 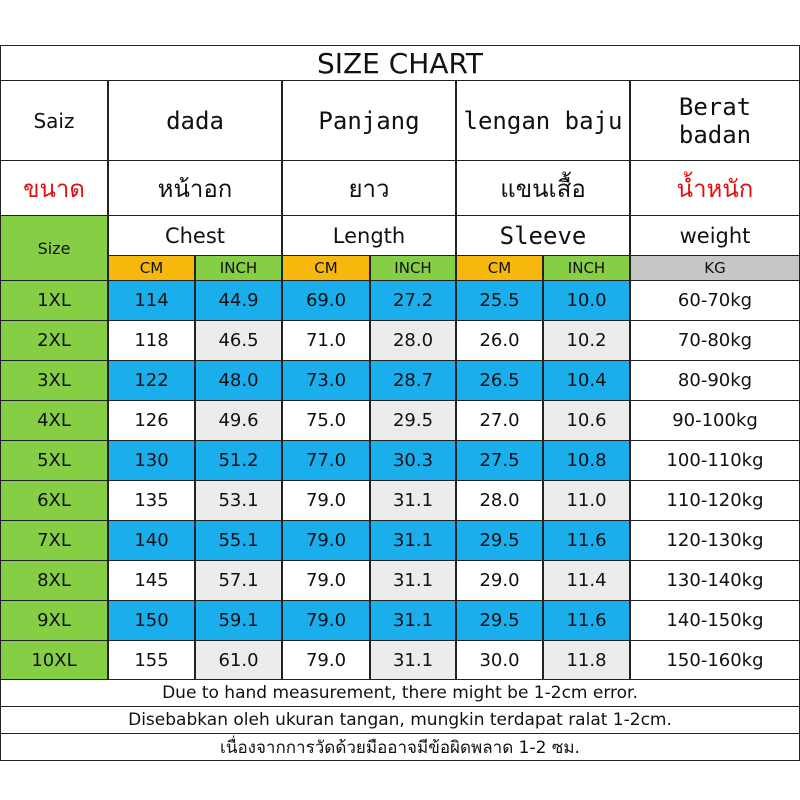 What do you see at coordinates (151, 460) in the screenshot?
I see `data-cell: 130` at bounding box center [151, 460].